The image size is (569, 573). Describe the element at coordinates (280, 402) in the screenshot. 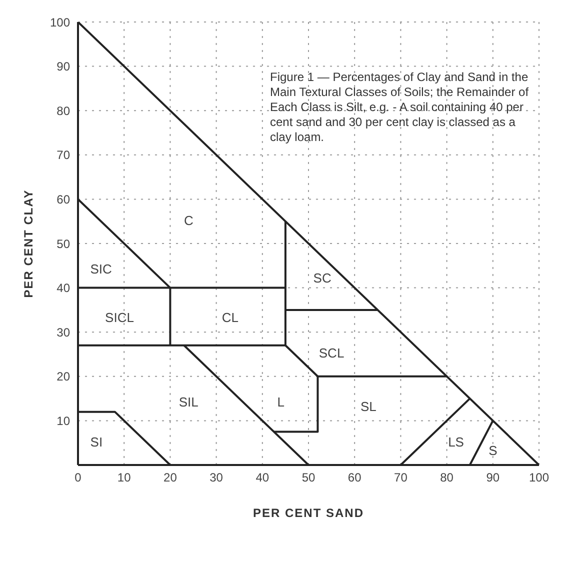

I see `annotation: L` at that location.